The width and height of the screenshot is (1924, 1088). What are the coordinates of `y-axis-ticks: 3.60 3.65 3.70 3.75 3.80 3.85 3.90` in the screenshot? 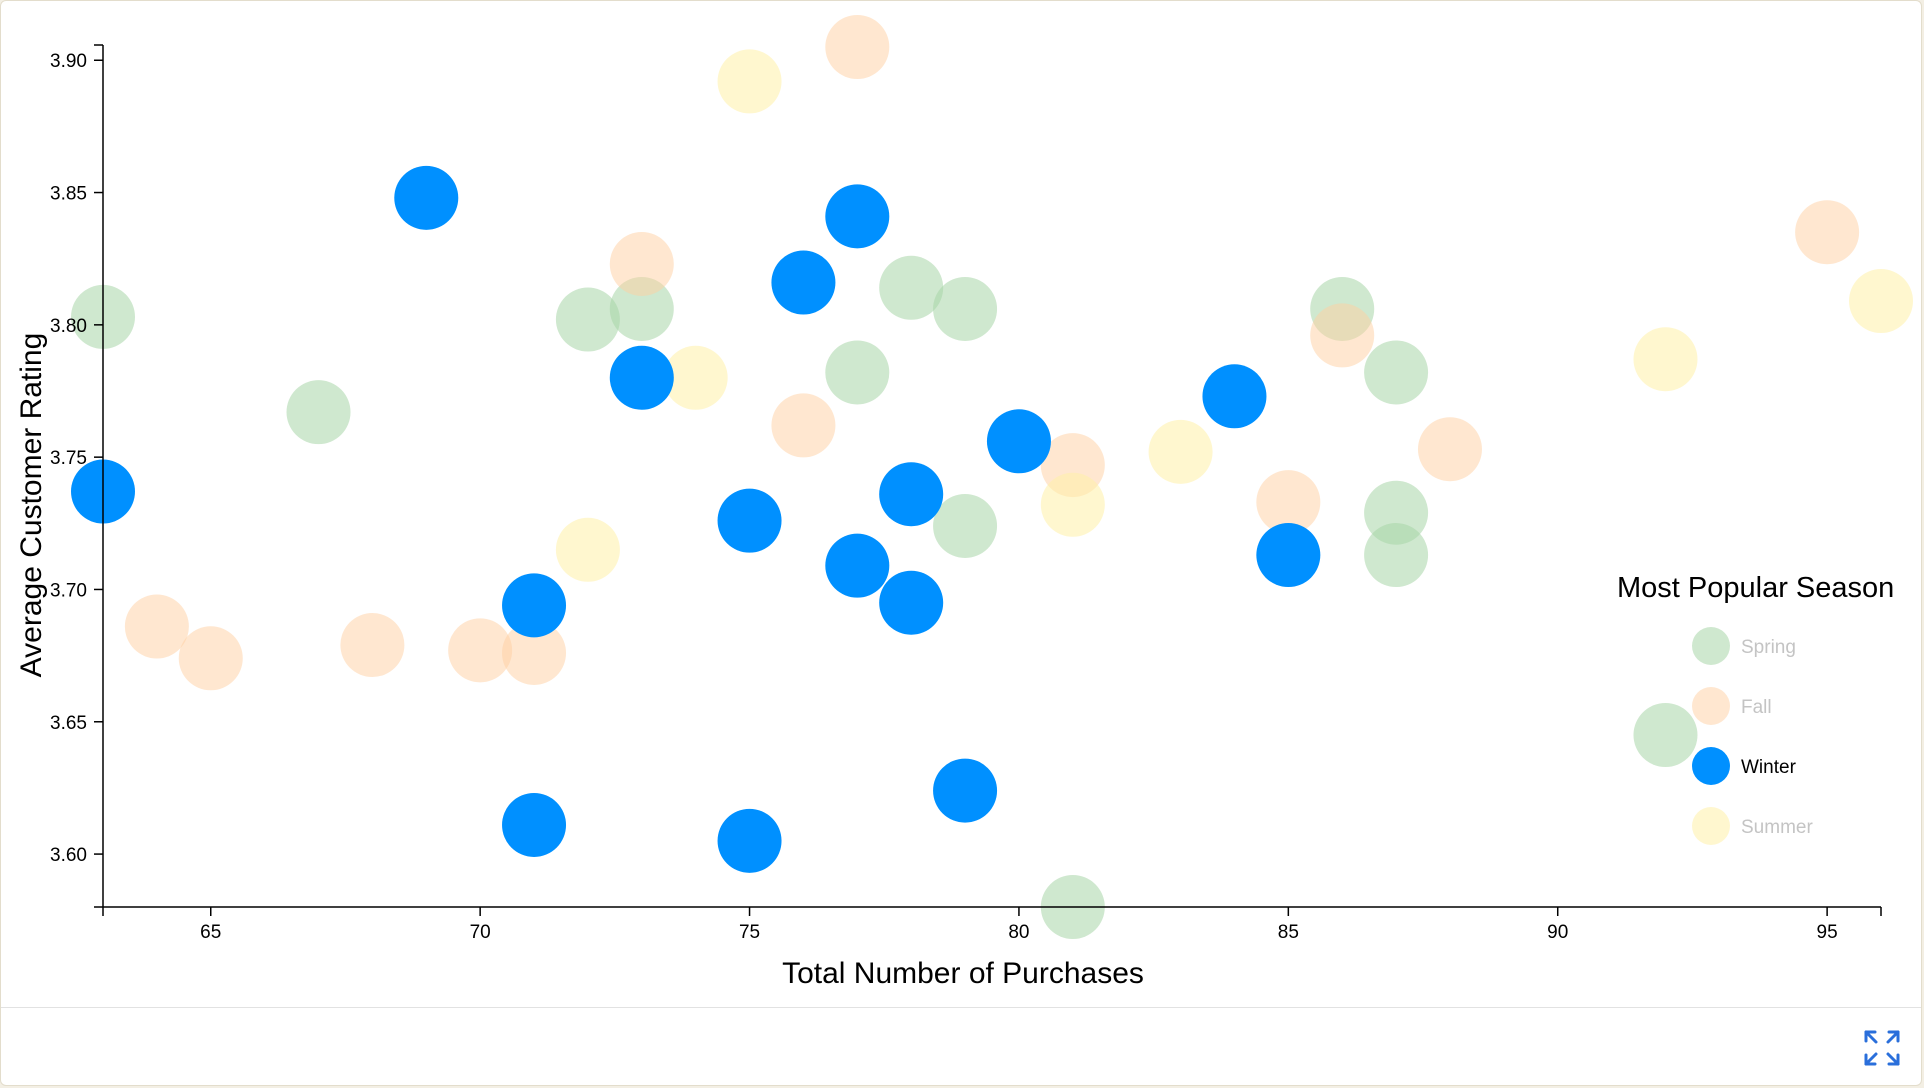 It's located at (76, 476).